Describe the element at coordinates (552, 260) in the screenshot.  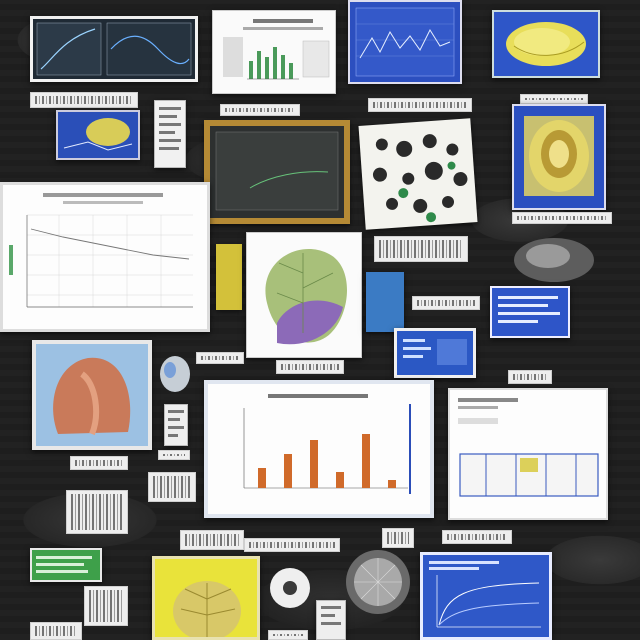
I see `sphere-lamp` at that location.